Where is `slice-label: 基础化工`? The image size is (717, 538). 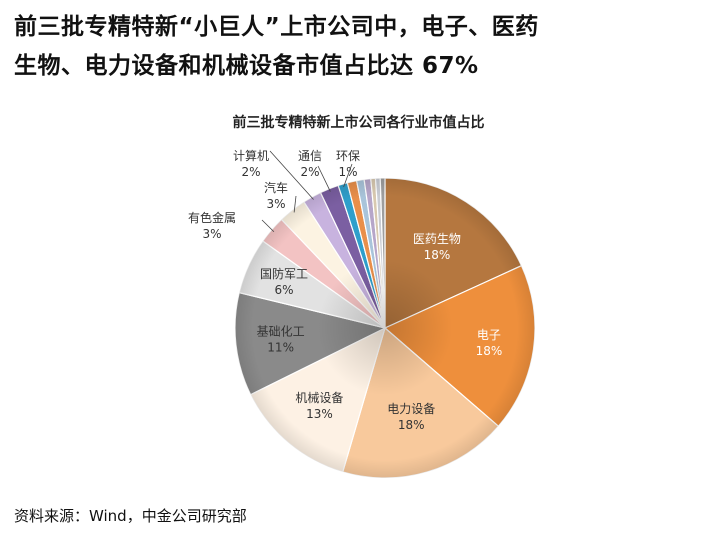 slice-label: 基础化工 is located at coordinates (281, 332).